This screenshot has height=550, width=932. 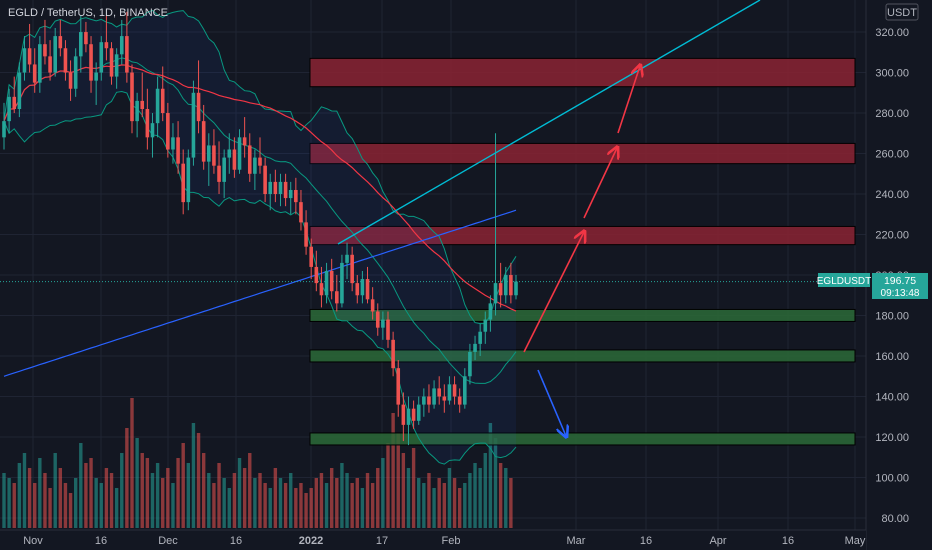 I want to click on time-axis, so click(x=433, y=540).